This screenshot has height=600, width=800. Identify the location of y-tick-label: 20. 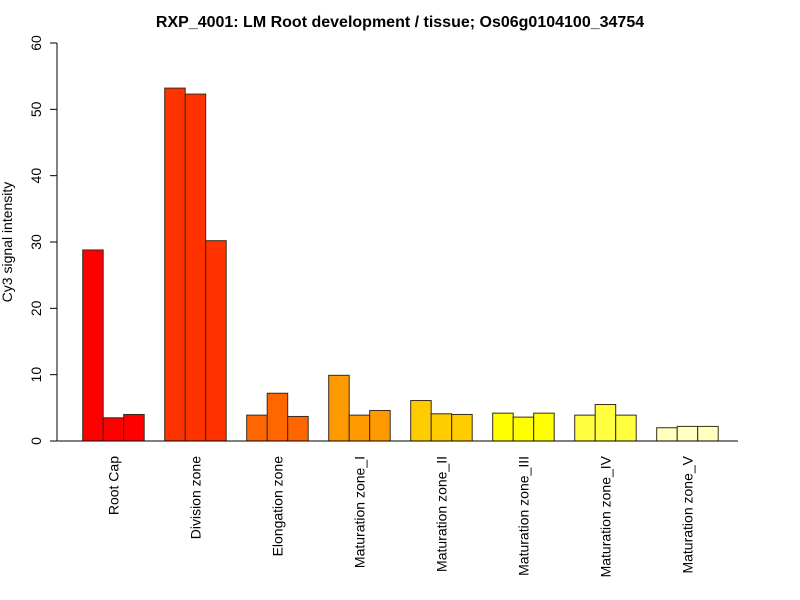
(36, 308).